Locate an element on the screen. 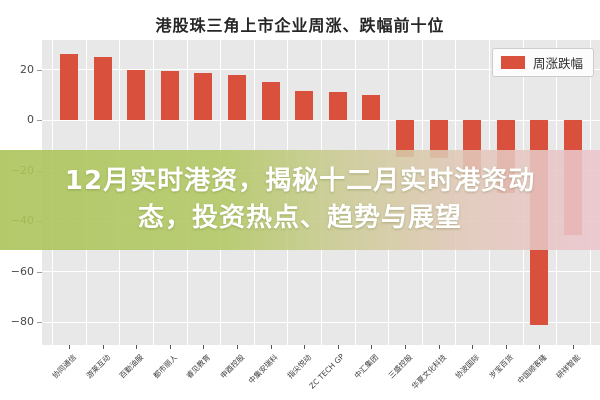 The width and height of the screenshot is (600, 400). x-tick-label: 研祥智能 is located at coordinates (568, 366).